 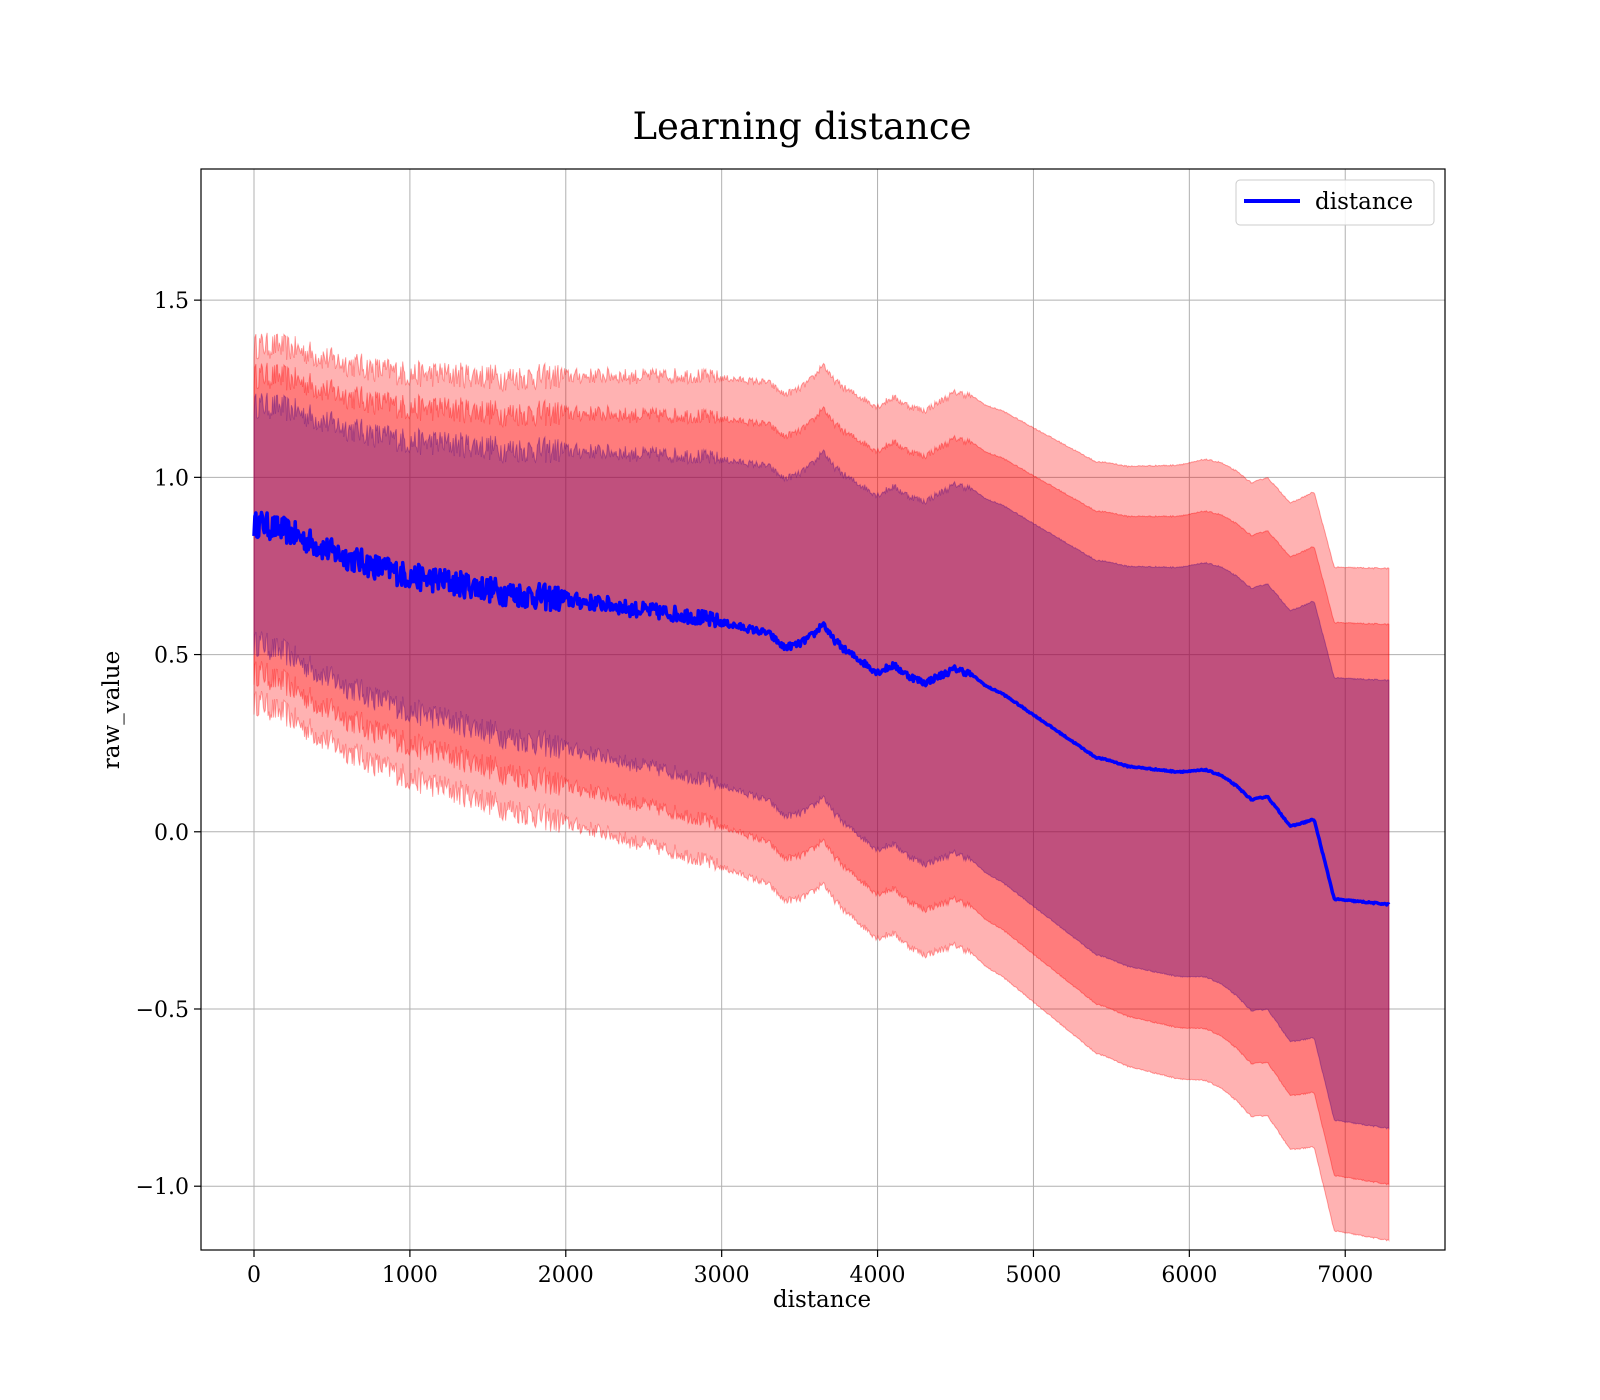 What do you see at coordinates (801, 126) in the screenshot?
I see `chart-title: Learning distance` at bounding box center [801, 126].